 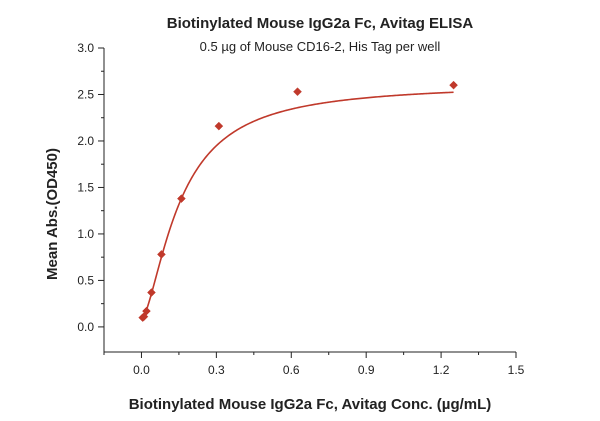 I want to click on x-tick-label: 0.0, so click(x=141, y=370).